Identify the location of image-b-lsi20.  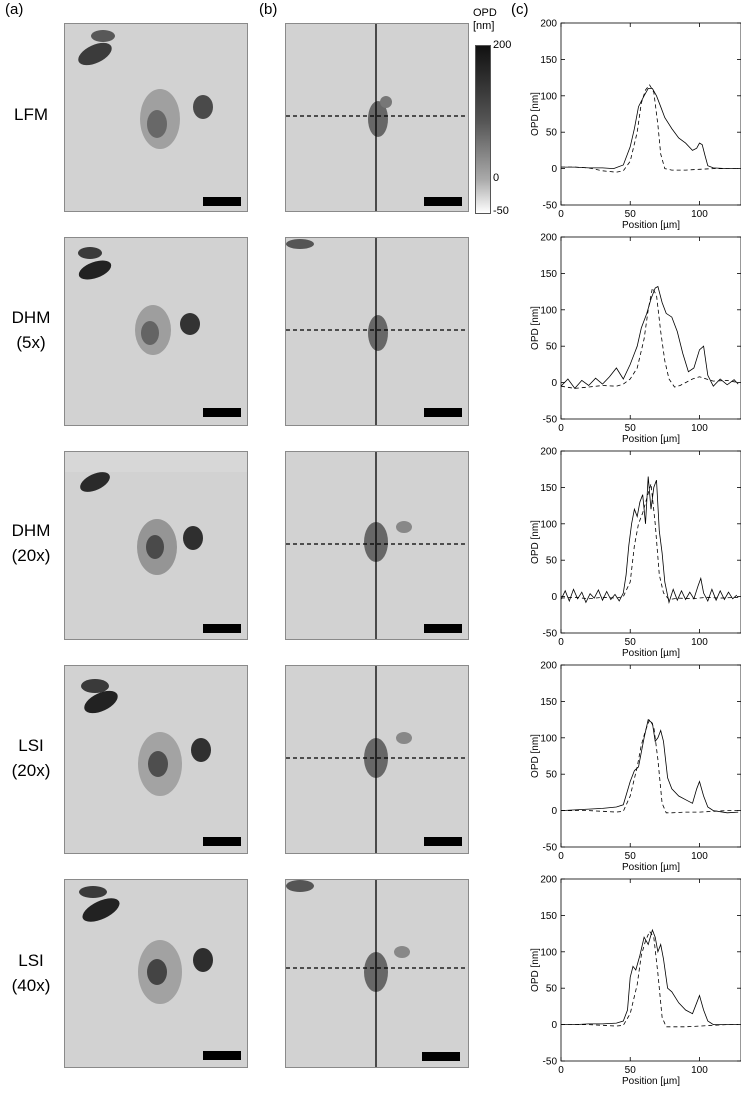
(377, 759).